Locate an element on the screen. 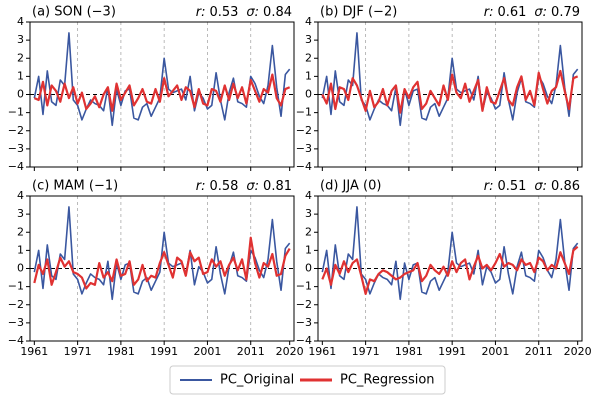  panel-stats: r: 0.58 σ: 0.81 is located at coordinates (244, 186).